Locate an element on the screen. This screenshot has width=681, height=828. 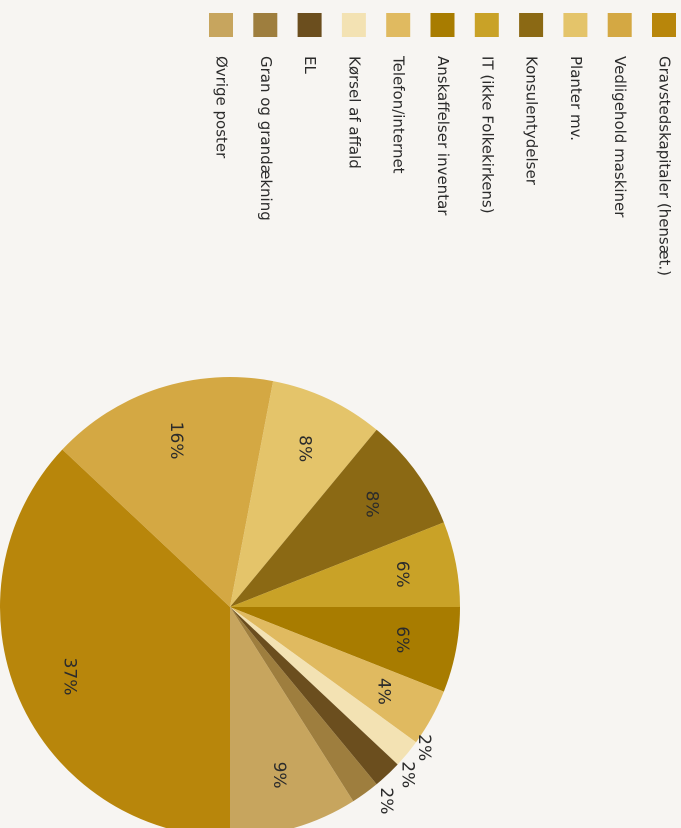
legend-item: Telefon/internet is located at coordinates (398, 93).